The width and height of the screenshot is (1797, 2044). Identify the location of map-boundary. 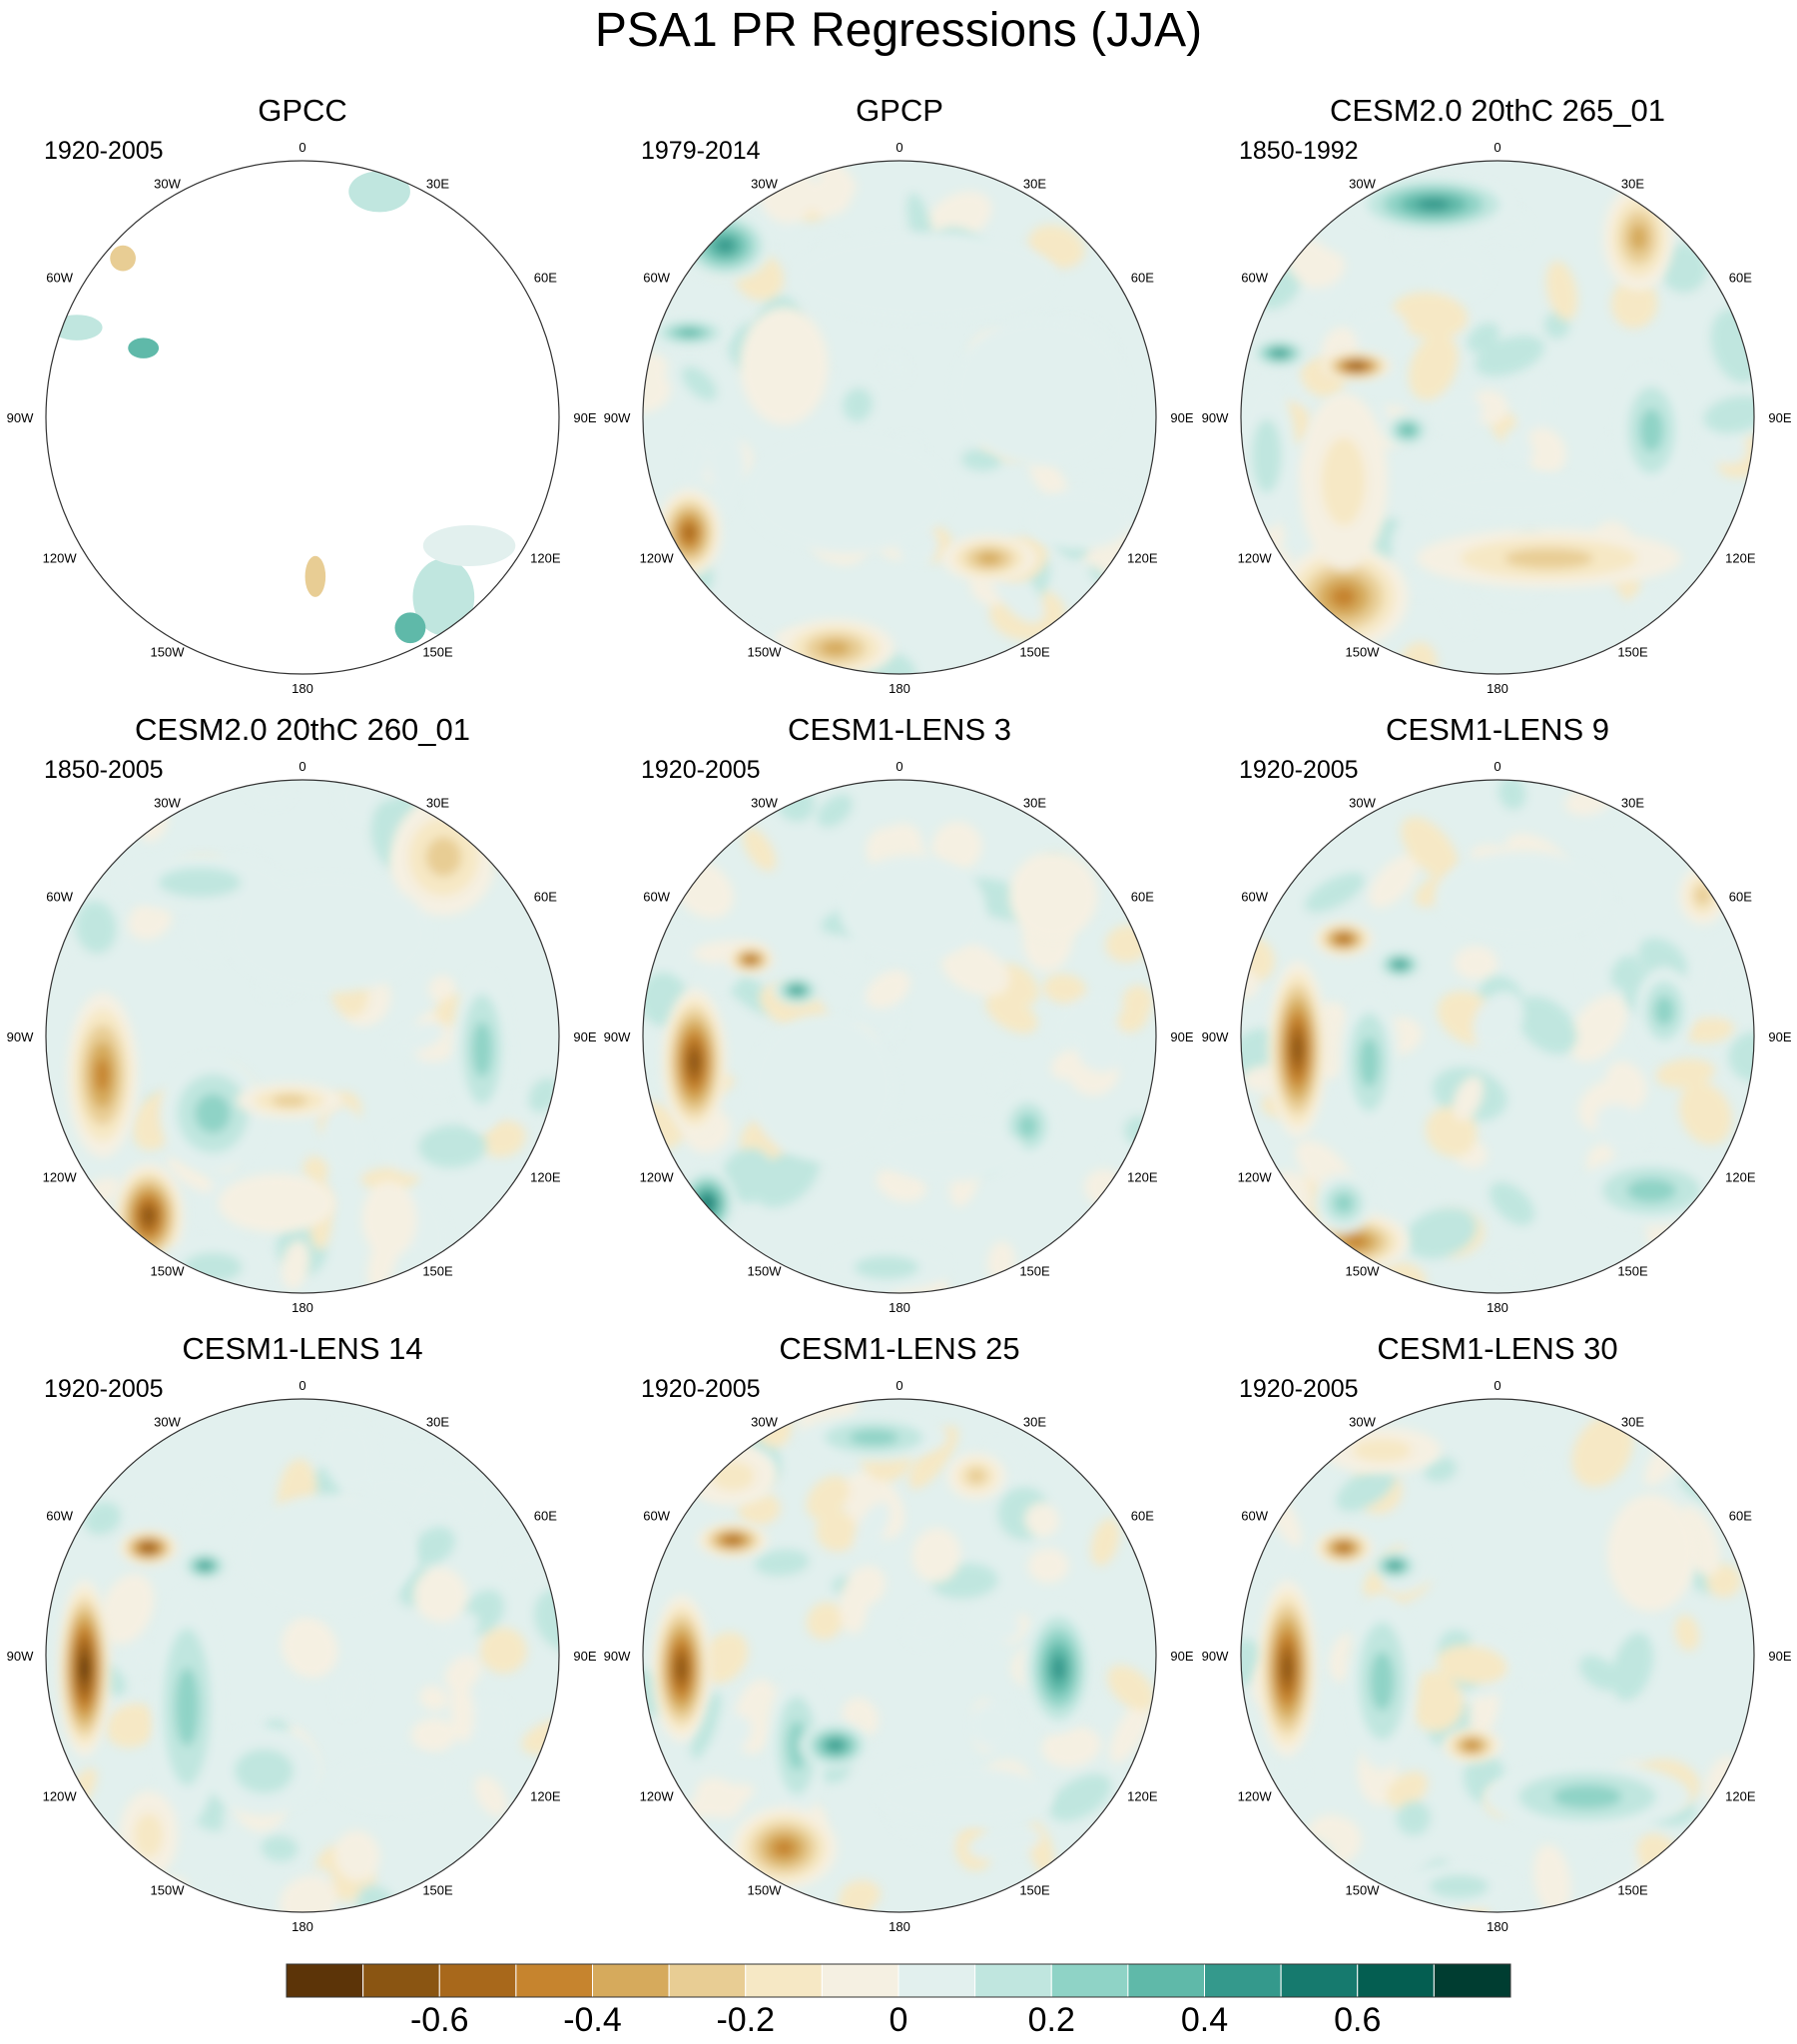
(1497, 1036).